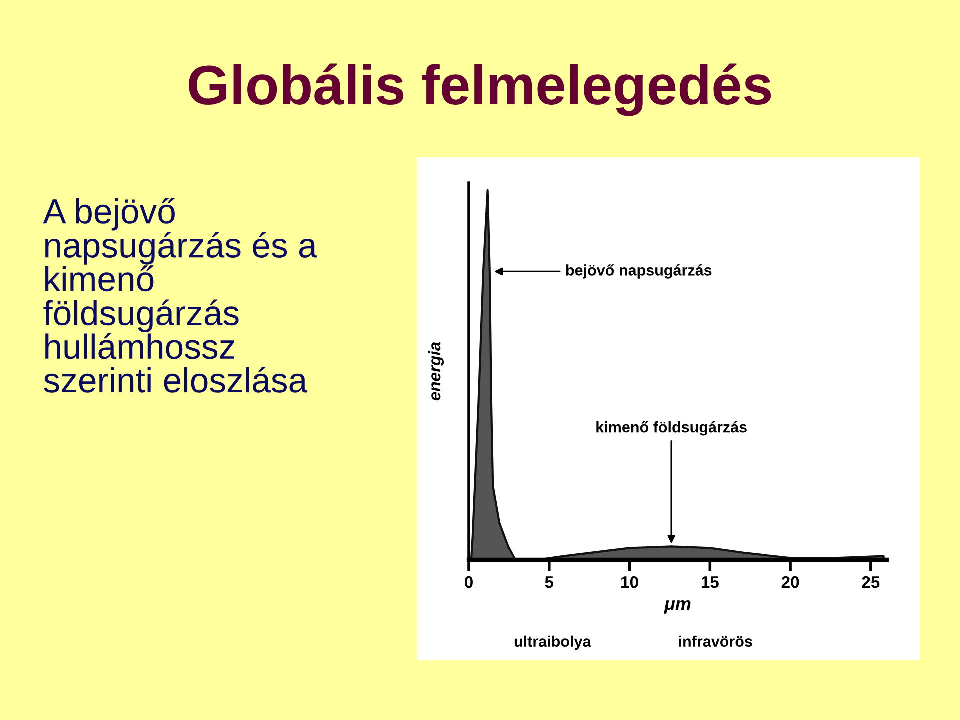 The image size is (960, 720). I want to click on x-tick-label: 0, so click(469, 582).